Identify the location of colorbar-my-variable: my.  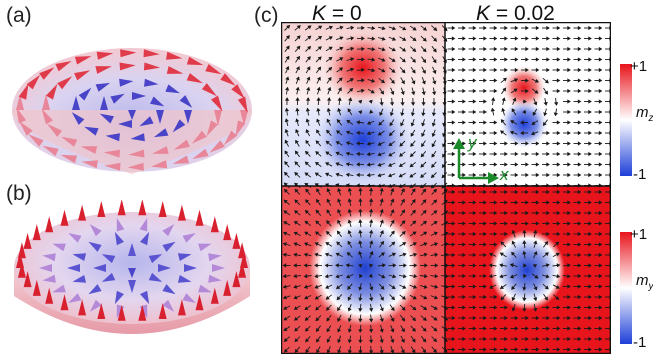
(644, 282).